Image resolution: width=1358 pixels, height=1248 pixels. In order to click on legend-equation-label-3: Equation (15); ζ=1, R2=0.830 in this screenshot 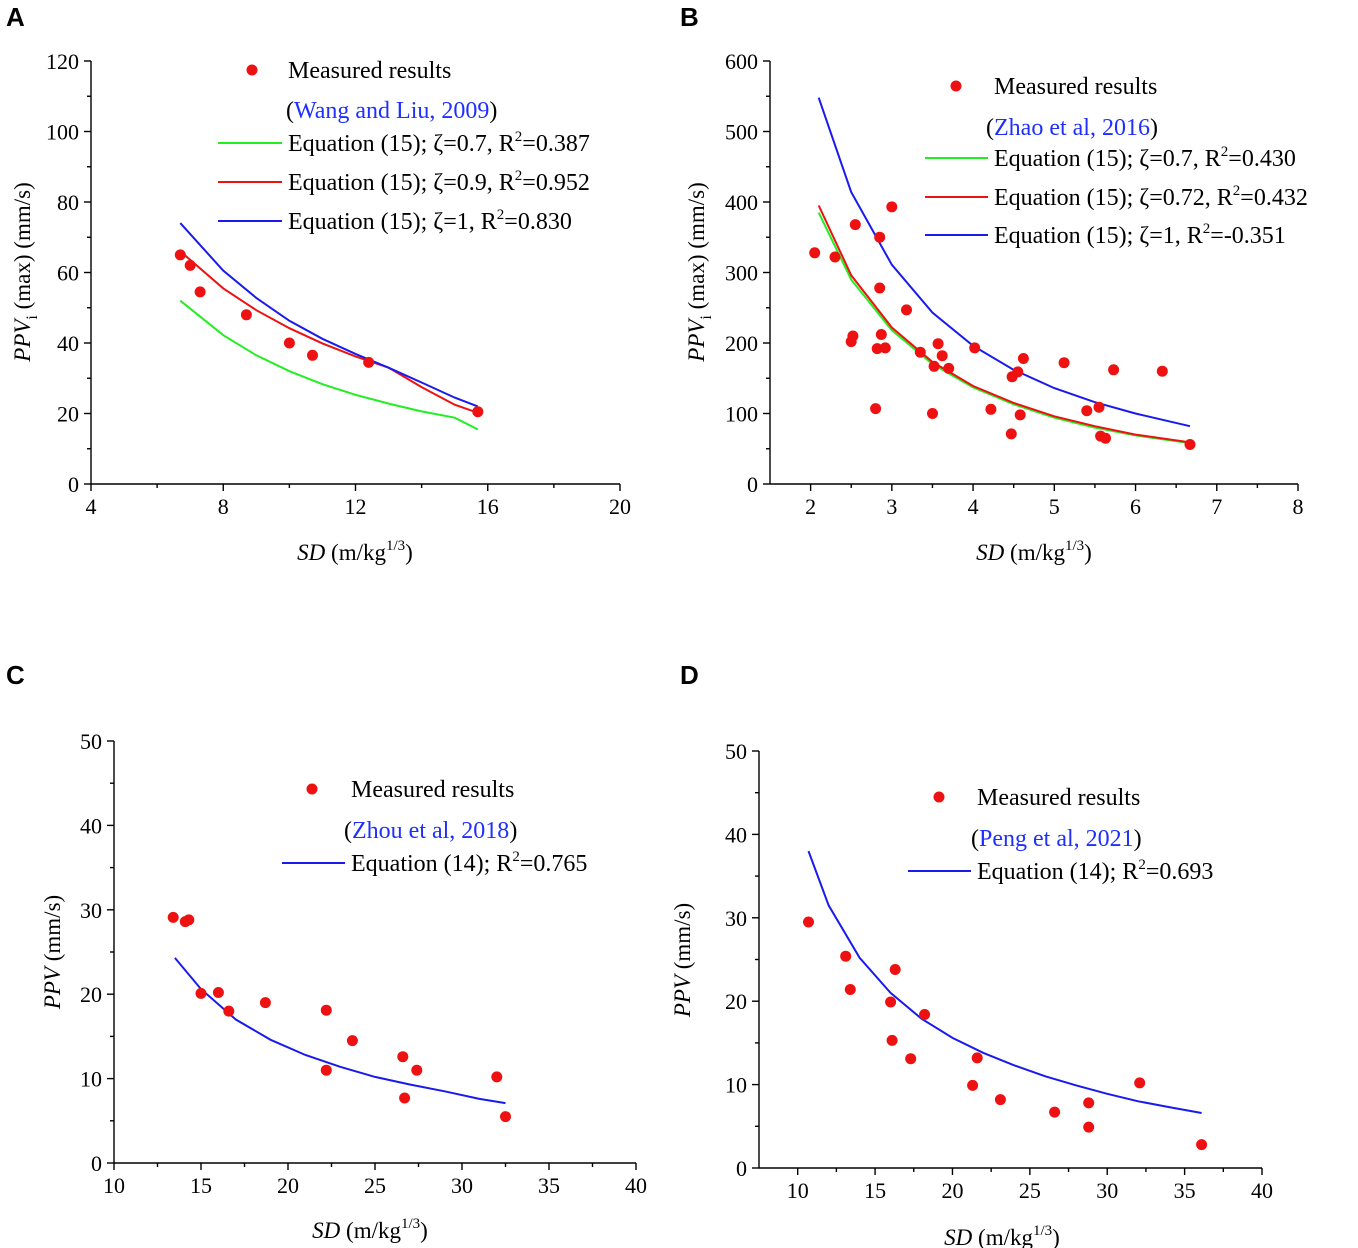, I will do `click(430, 221)`.